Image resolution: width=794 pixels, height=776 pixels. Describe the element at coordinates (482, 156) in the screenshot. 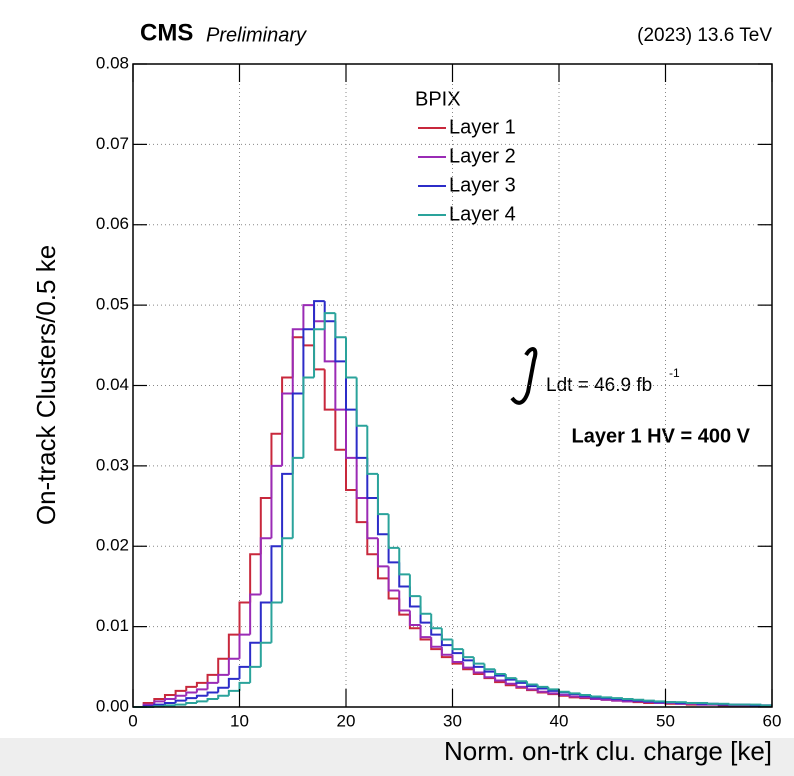

I see `legend-label: Layer 2` at that location.